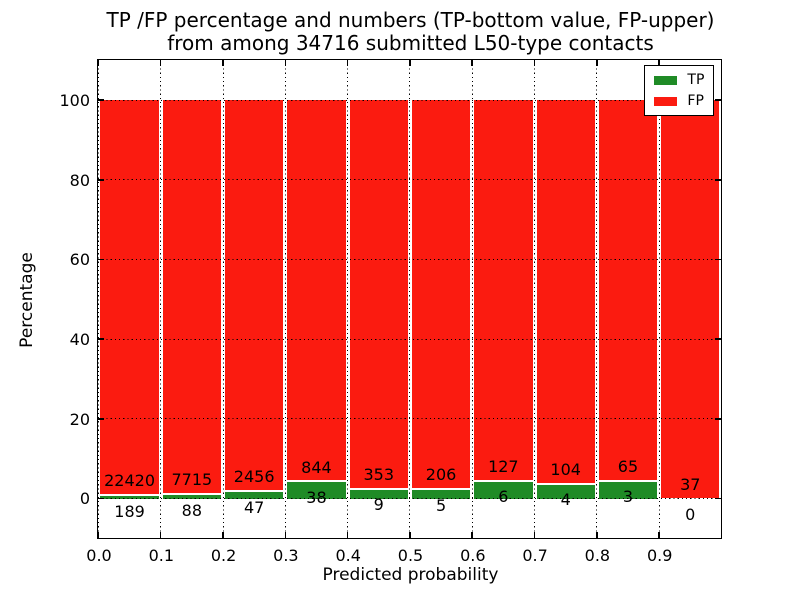 The width and height of the screenshot is (800, 600). I want to click on x-tick-label: 0.9, so click(659, 555).